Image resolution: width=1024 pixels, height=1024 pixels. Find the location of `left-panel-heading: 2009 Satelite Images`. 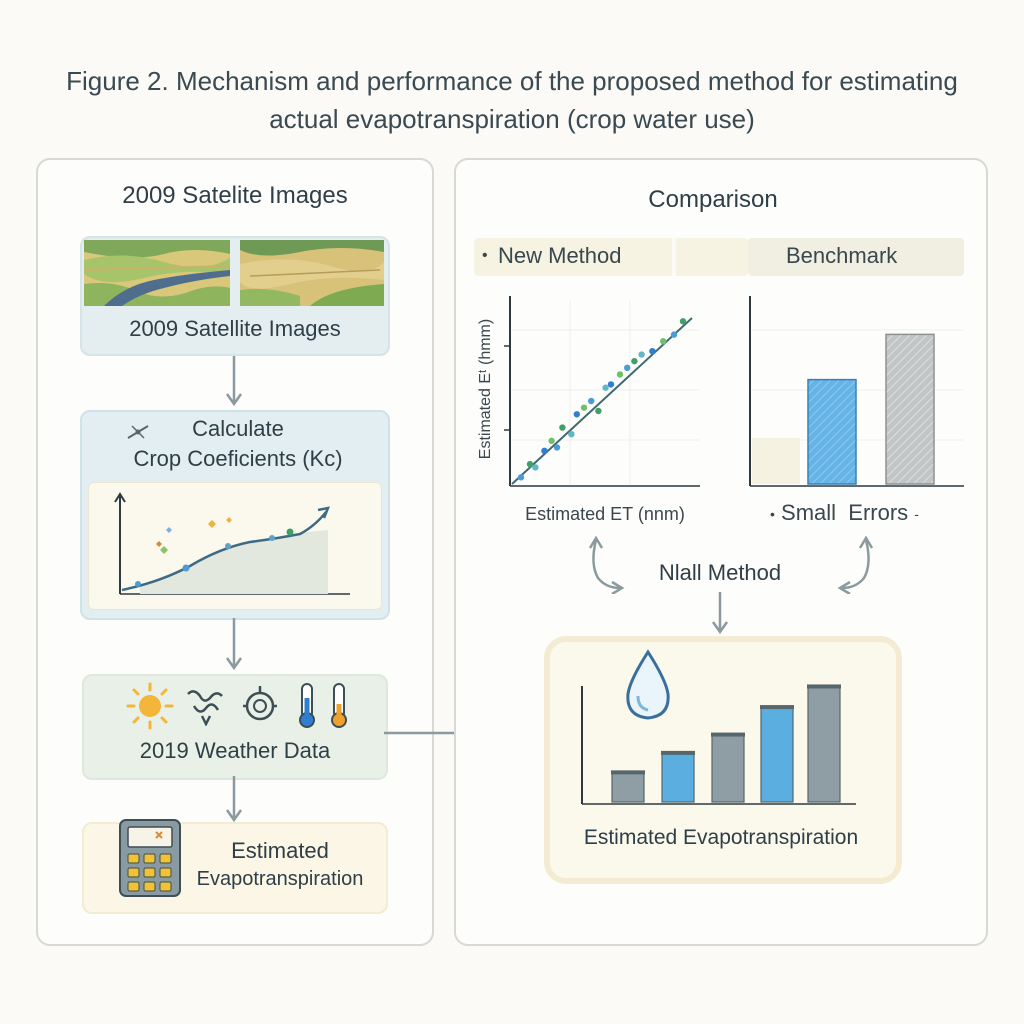

left-panel-heading: 2009 Satelite Images is located at coordinates (235, 195).